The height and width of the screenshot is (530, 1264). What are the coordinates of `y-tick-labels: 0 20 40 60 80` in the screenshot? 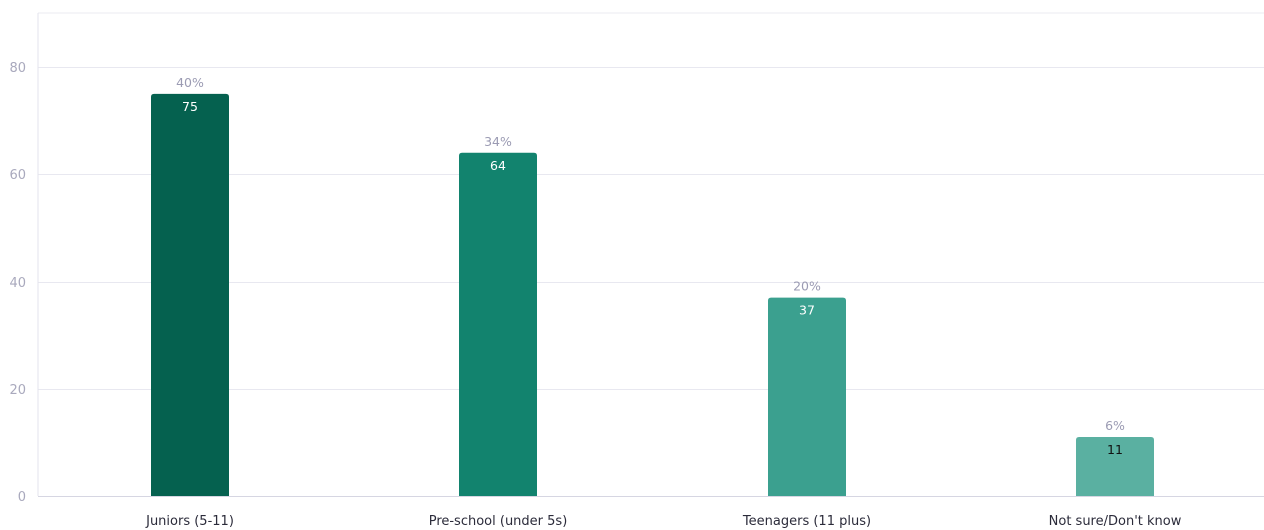 It's located at (17, 283).